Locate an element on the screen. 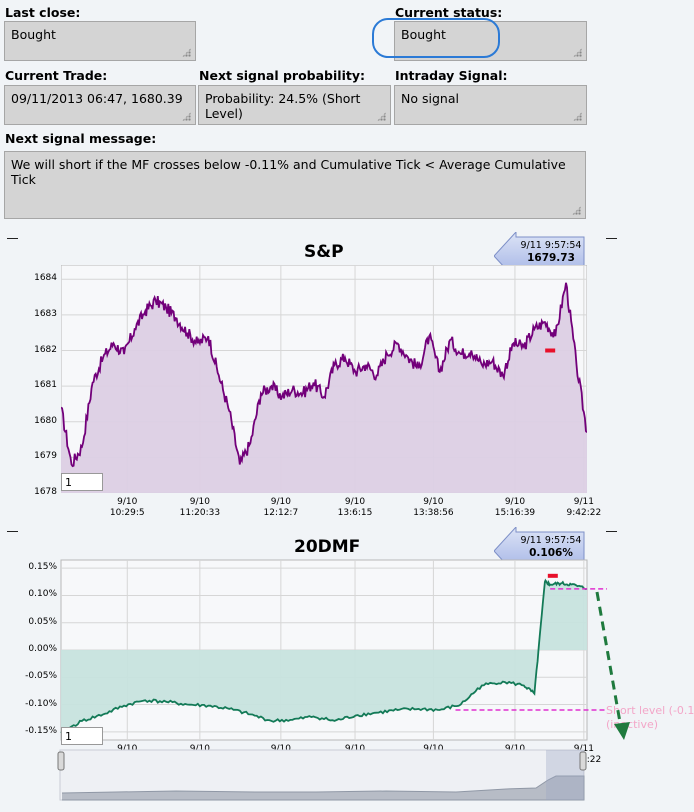  sp-x-tick: 9/10 13:38:56 is located at coordinates (433, 508).